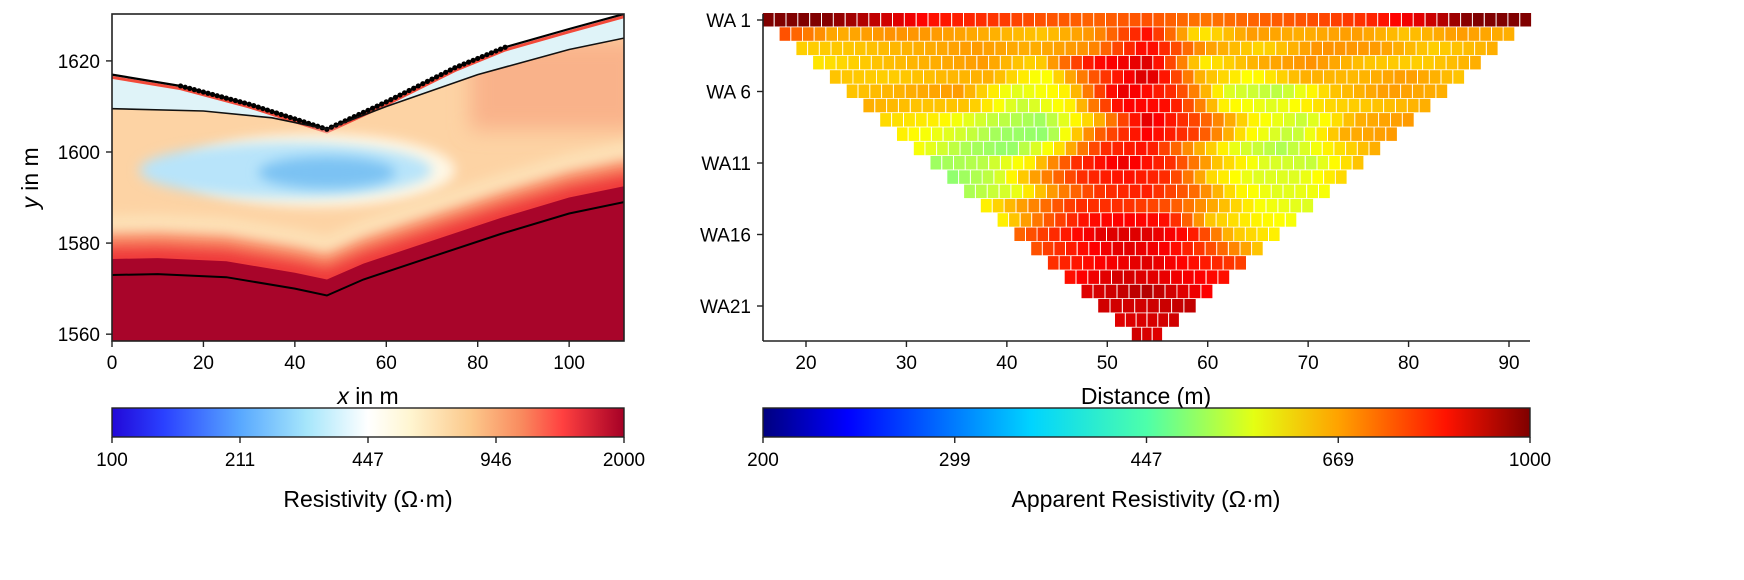 The height and width of the screenshot is (580, 1744). What do you see at coordinates (368, 249) in the screenshot?
I see `lower-boundary-line` at bounding box center [368, 249].